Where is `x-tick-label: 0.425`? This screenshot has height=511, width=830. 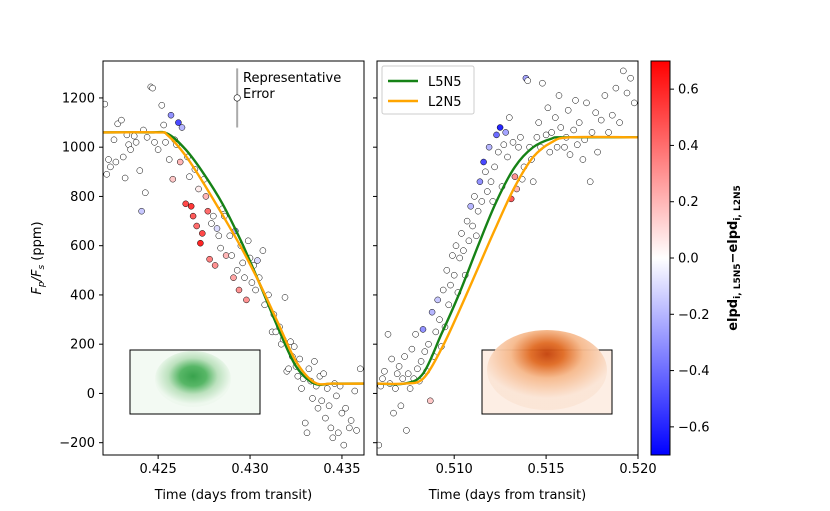 x-tick-label: 0.425 is located at coordinates (158, 469).